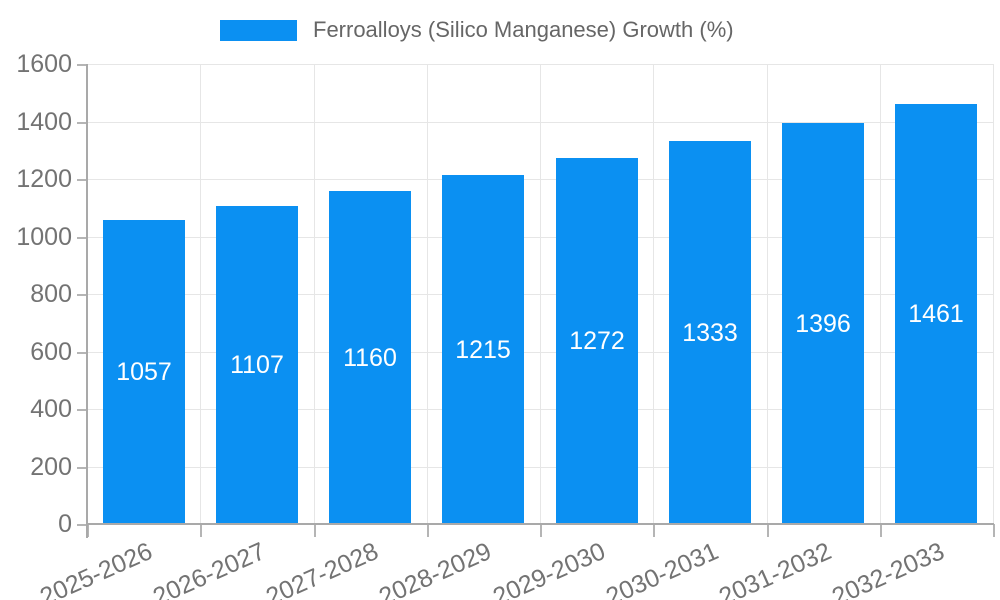 The height and width of the screenshot is (600, 1000). What do you see at coordinates (662, 568) in the screenshot?
I see `x-tick-label: 2030-2031` at bounding box center [662, 568].